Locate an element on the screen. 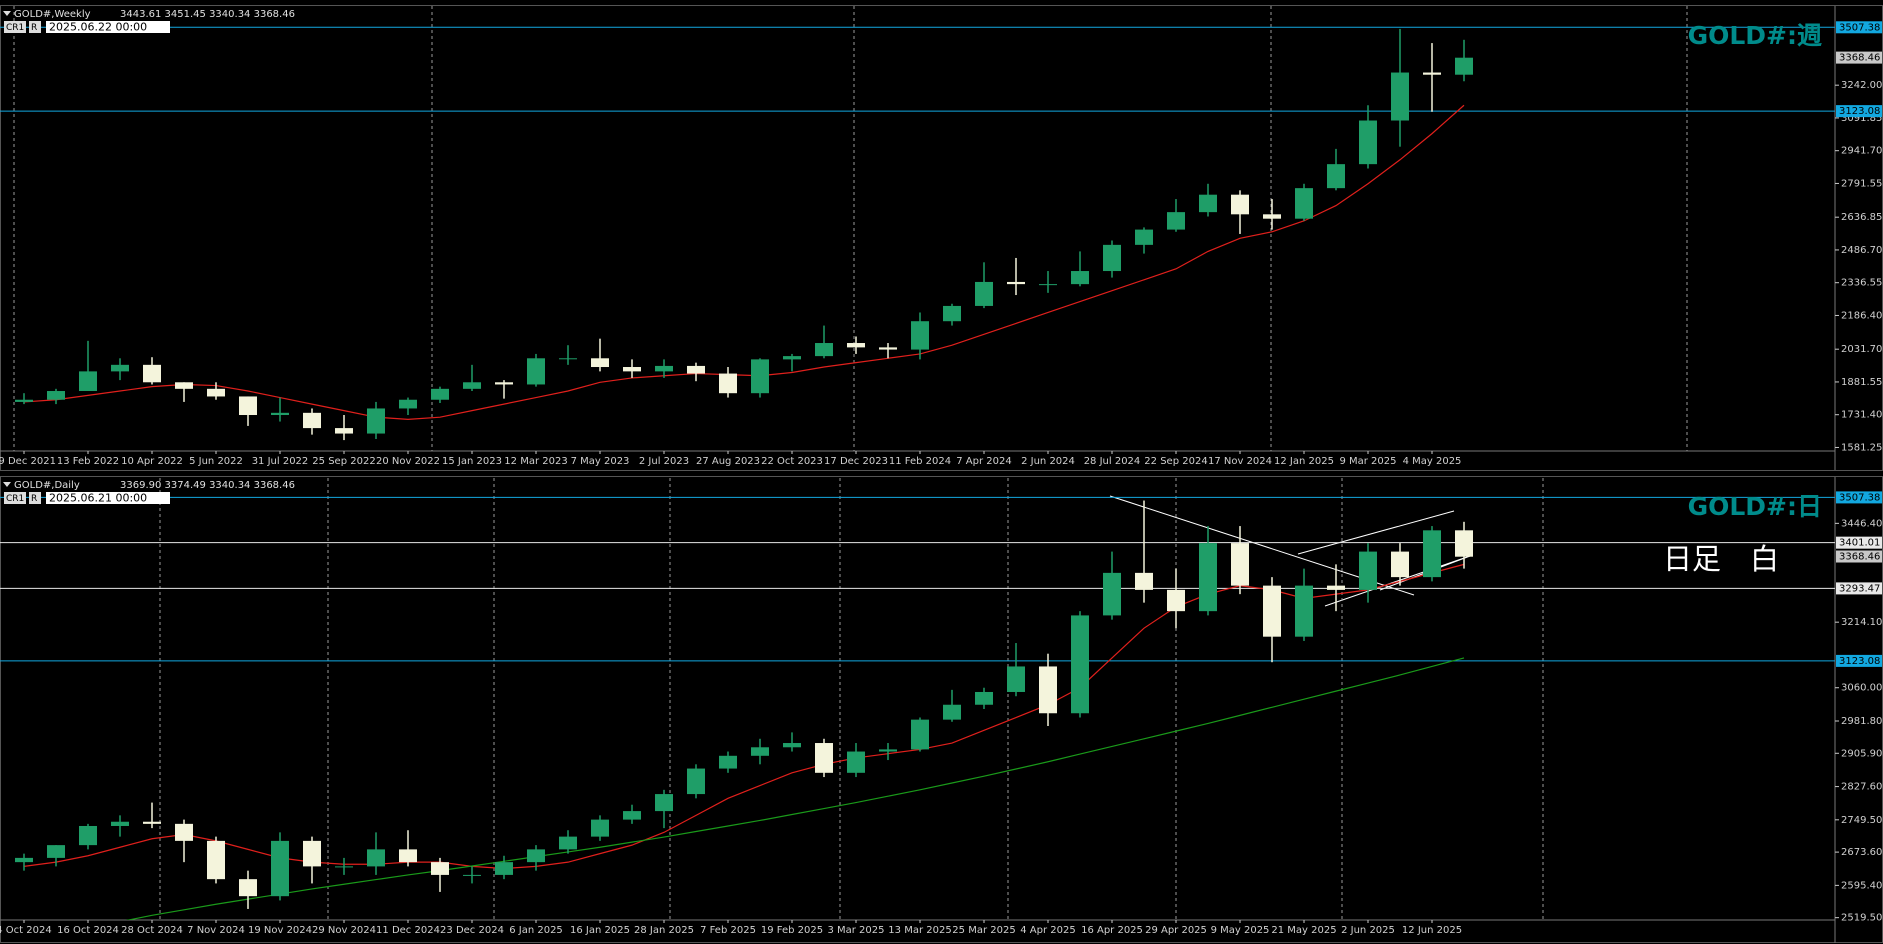  x-tick-label: 12 Jun 2025 is located at coordinates (1432, 930).